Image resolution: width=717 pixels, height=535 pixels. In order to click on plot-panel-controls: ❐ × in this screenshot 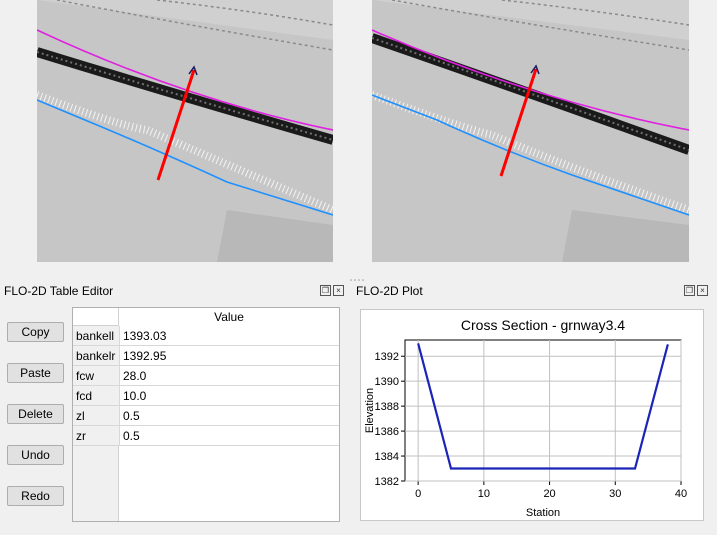, I will do `click(696, 290)`.